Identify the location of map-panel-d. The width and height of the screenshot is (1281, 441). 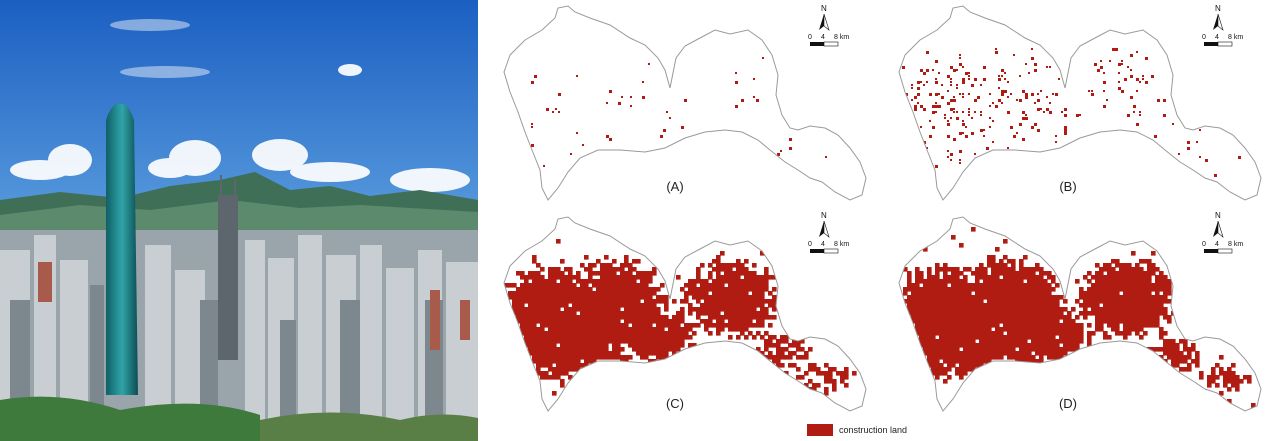
(1072, 316).